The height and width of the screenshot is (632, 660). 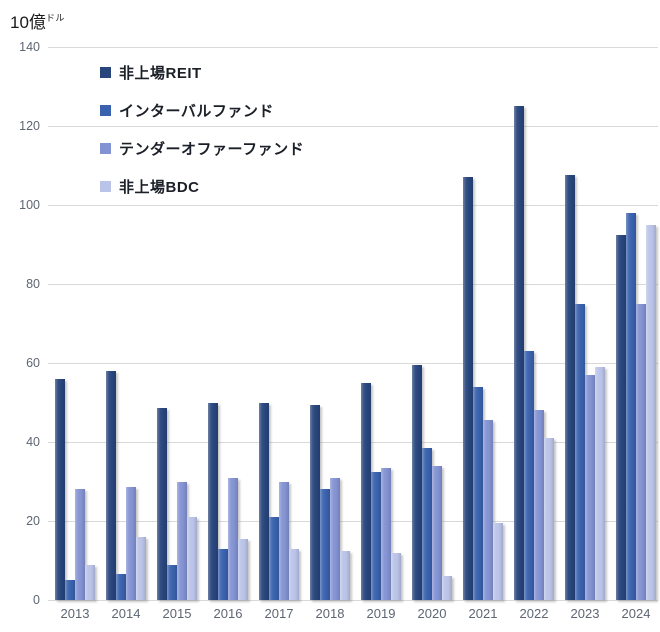 I want to click on x-axis-label-2016: 2016, so click(x=228, y=613).